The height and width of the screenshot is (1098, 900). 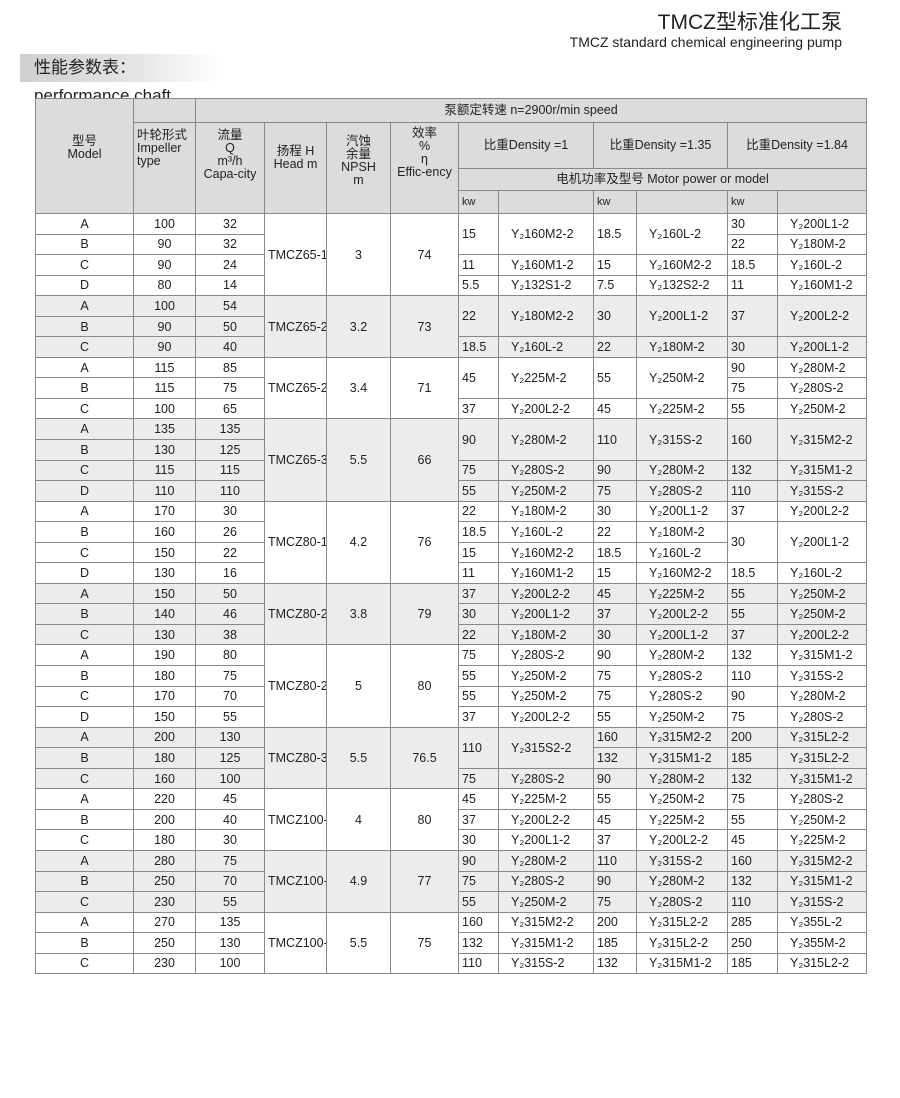 I want to click on head-cell: 80, so click(x=230, y=655).